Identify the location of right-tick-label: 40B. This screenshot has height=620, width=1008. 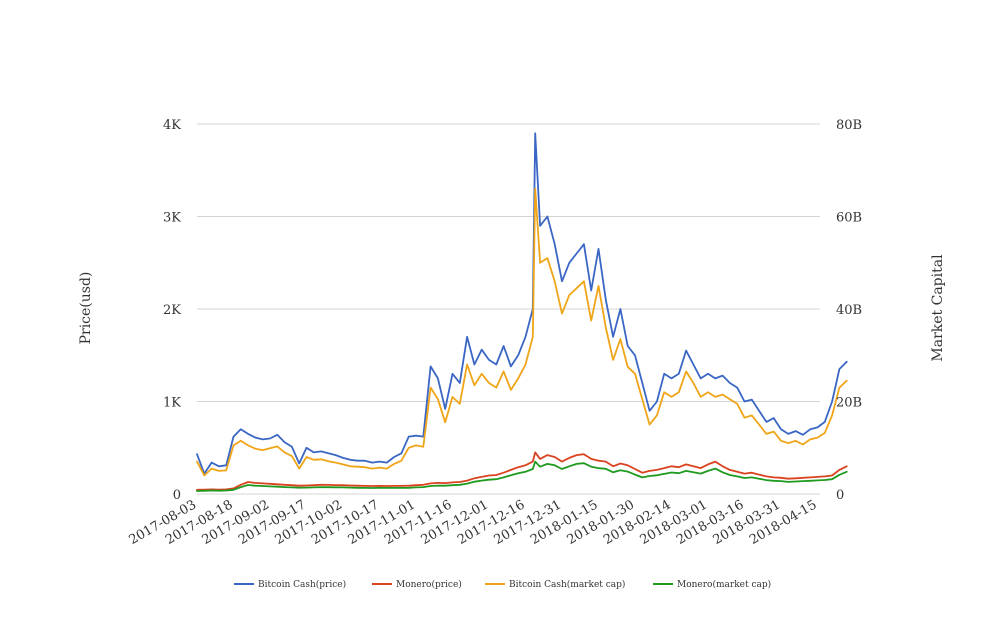
(849, 310).